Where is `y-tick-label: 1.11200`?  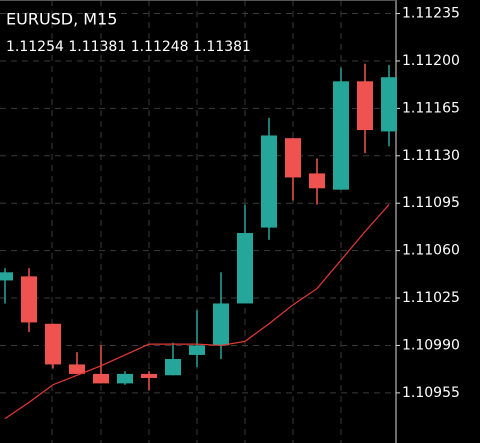
y-tick-label: 1.11200 is located at coordinates (431, 61).